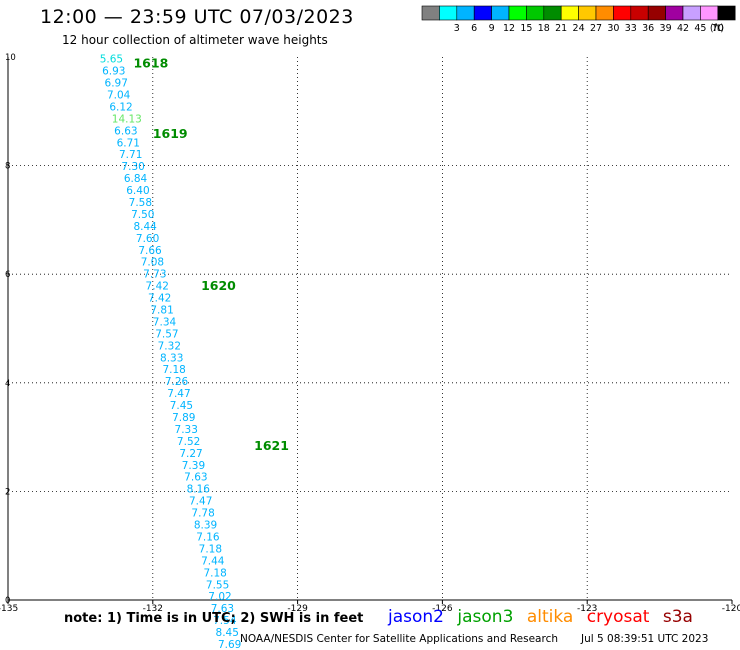  What do you see at coordinates (181, 406) in the screenshot?
I see `swh-label: 7.45` at bounding box center [181, 406].